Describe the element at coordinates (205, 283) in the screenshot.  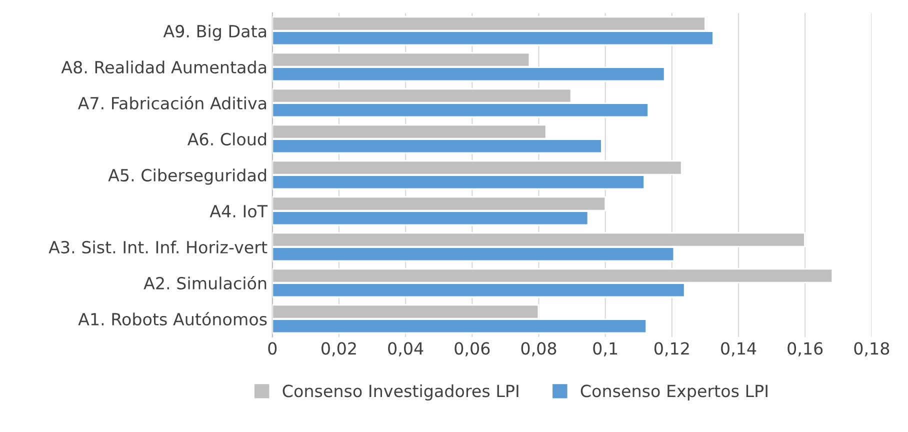
I see `y-tick-label: A2. Simulación` at that location.